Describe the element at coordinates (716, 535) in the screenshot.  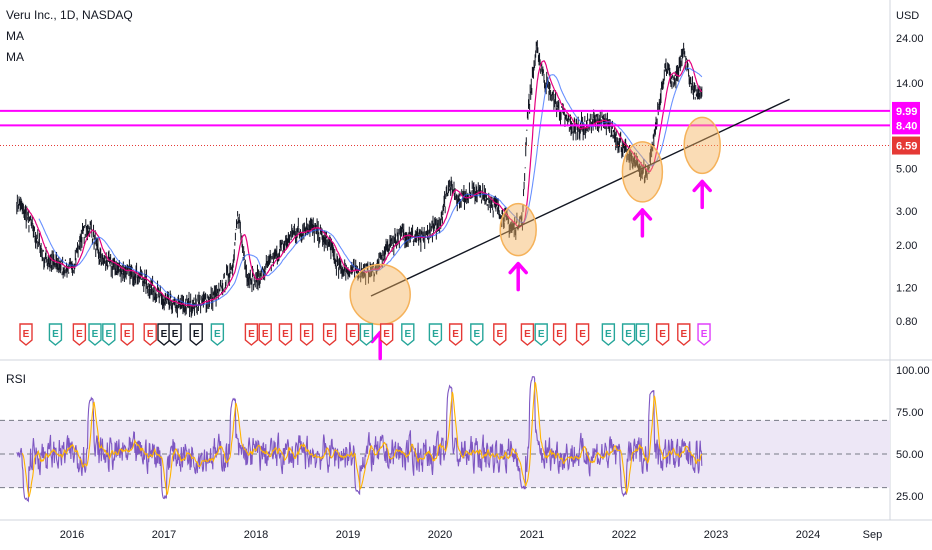
I see `time-tick-label: 2023` at that location.